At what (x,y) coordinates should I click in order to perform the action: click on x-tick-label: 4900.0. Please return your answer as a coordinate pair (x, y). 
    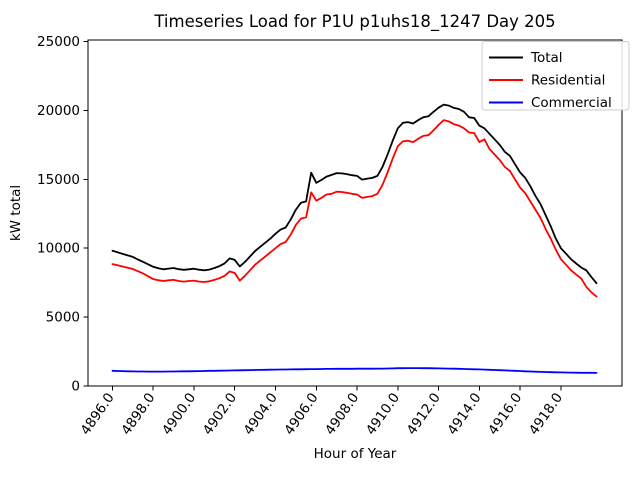
    Looking at the image, I should click on (179, 414).